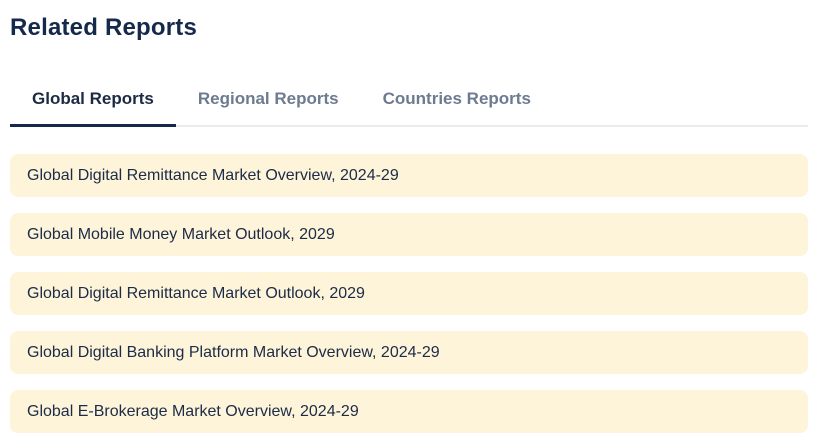 The height and width of the screenshot is (444, 826). Describe the element at coordinates (93, 105) in the screenshot. I see `tab-global-reports: Global Reports` at that location.